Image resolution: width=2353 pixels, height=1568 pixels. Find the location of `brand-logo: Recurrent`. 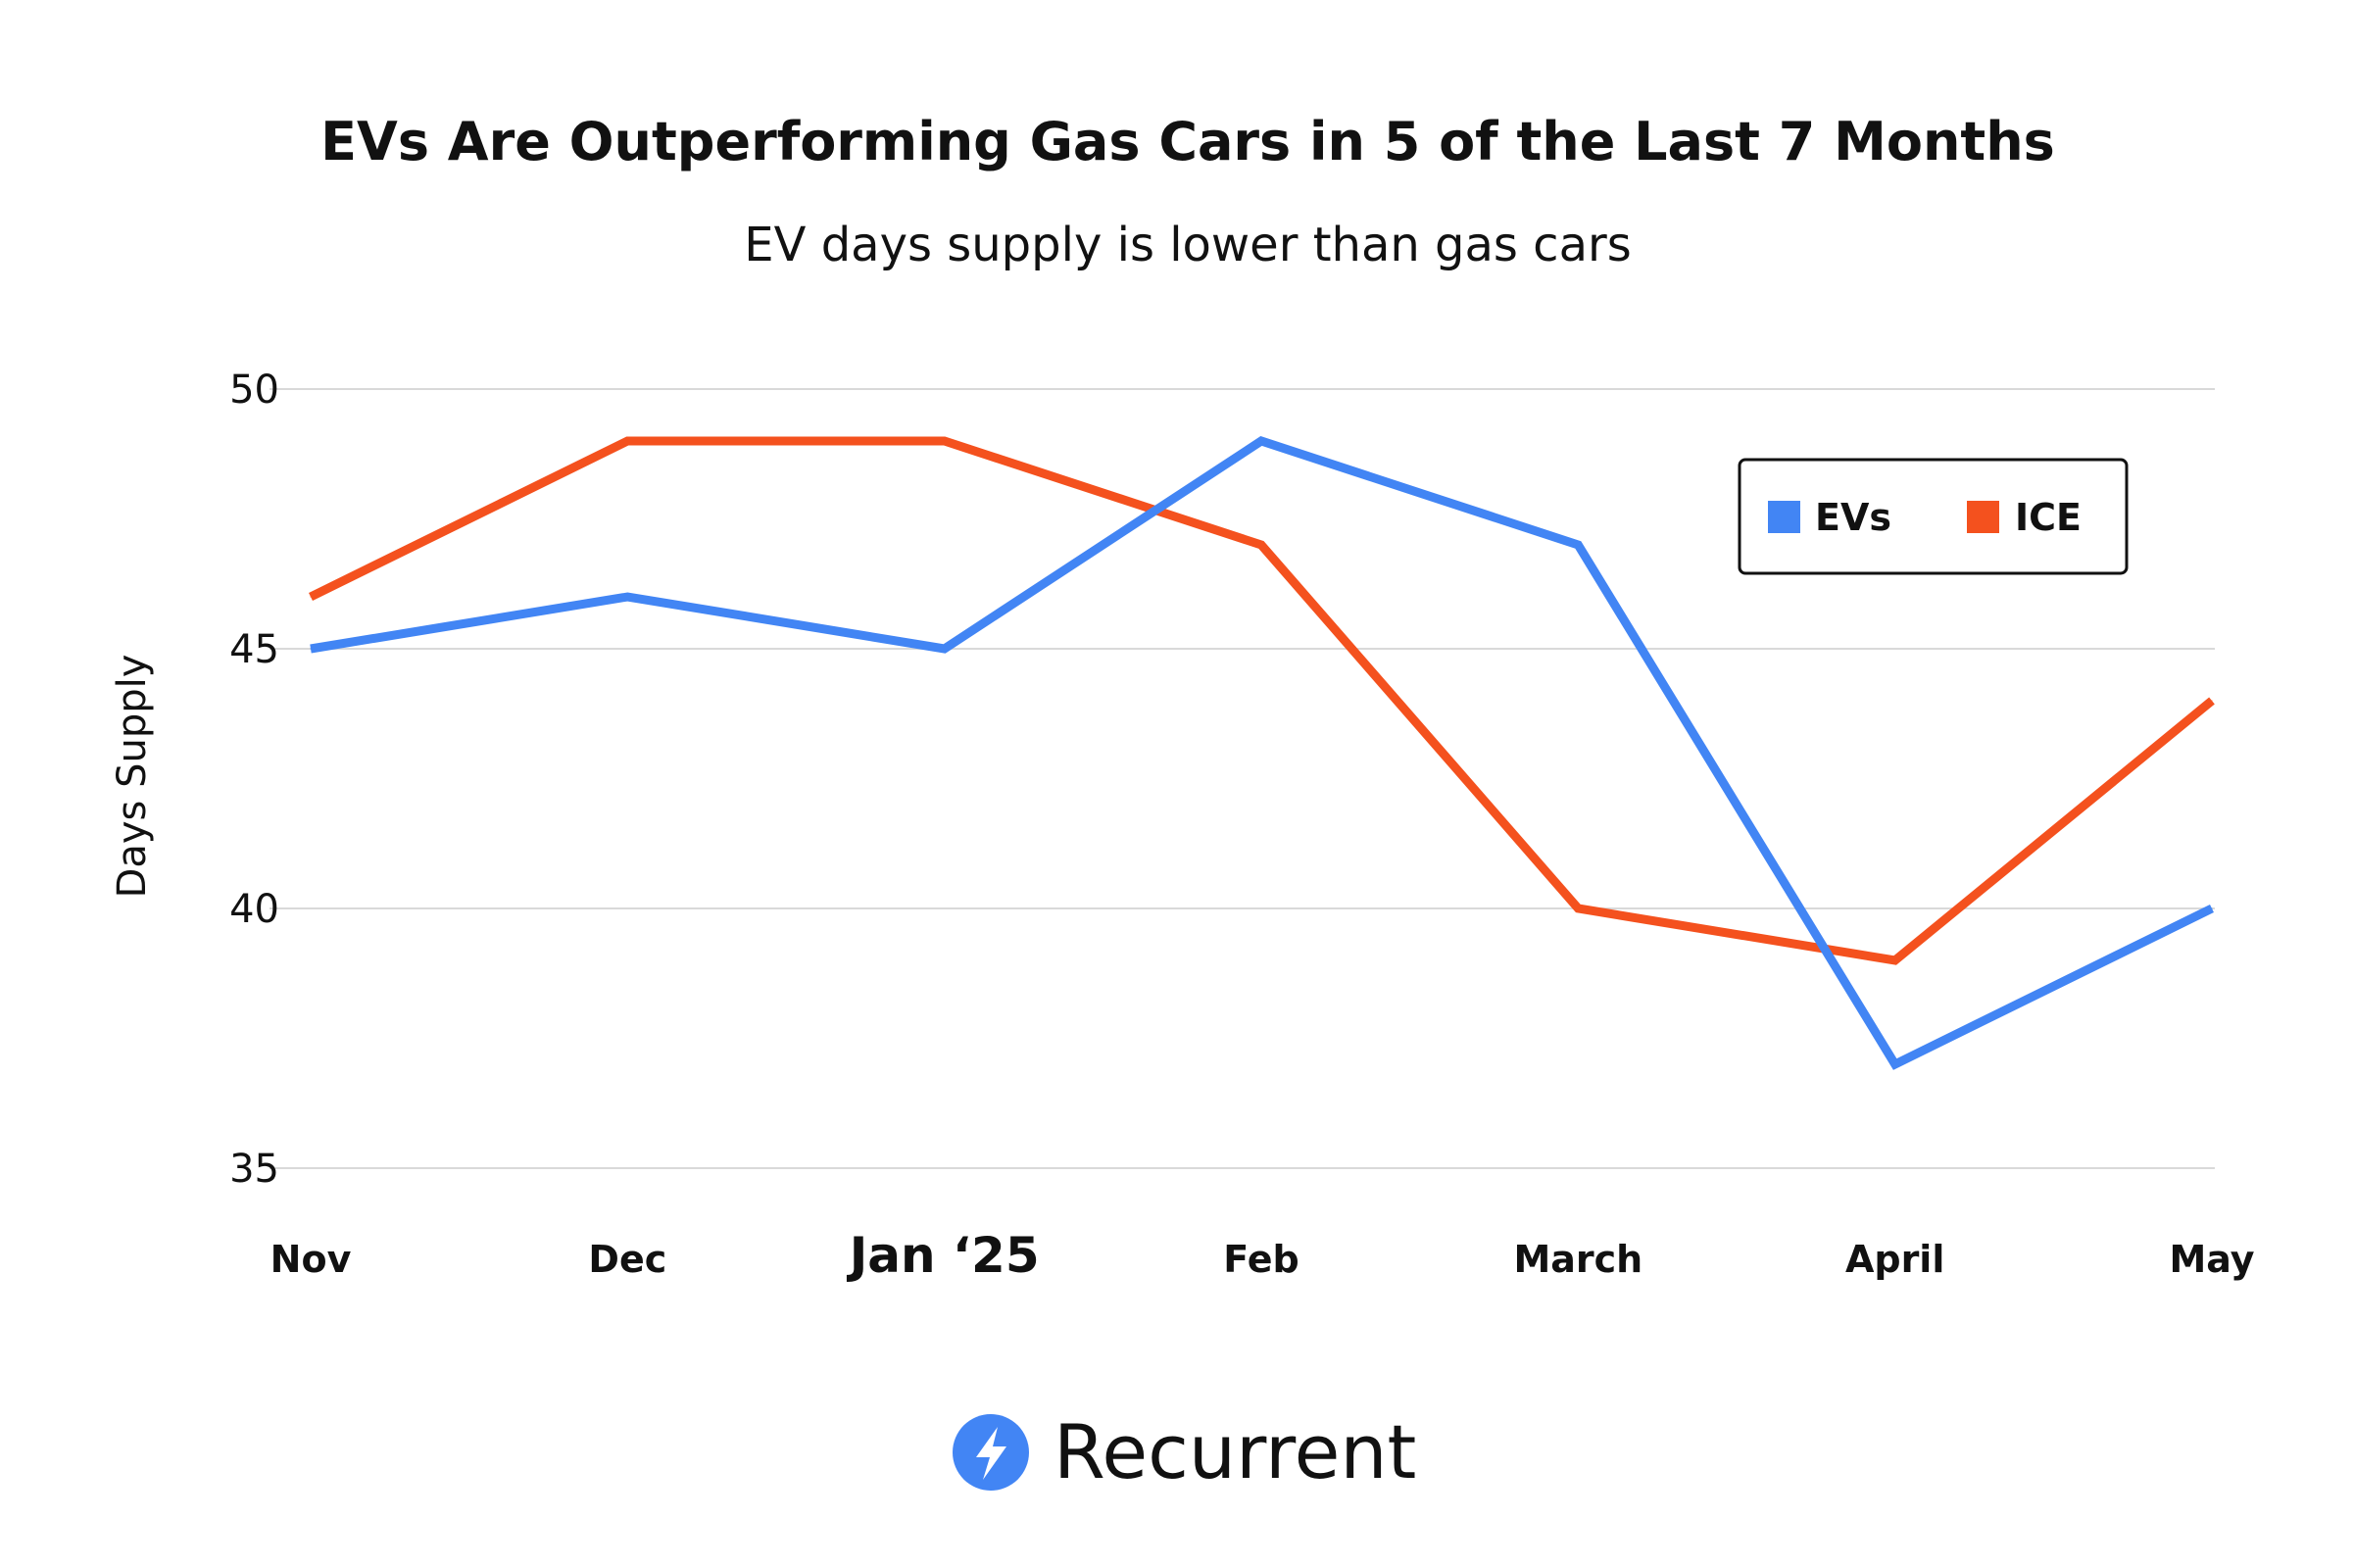

brand-logo: Recurrent is located at coordinates (1184, 1451).